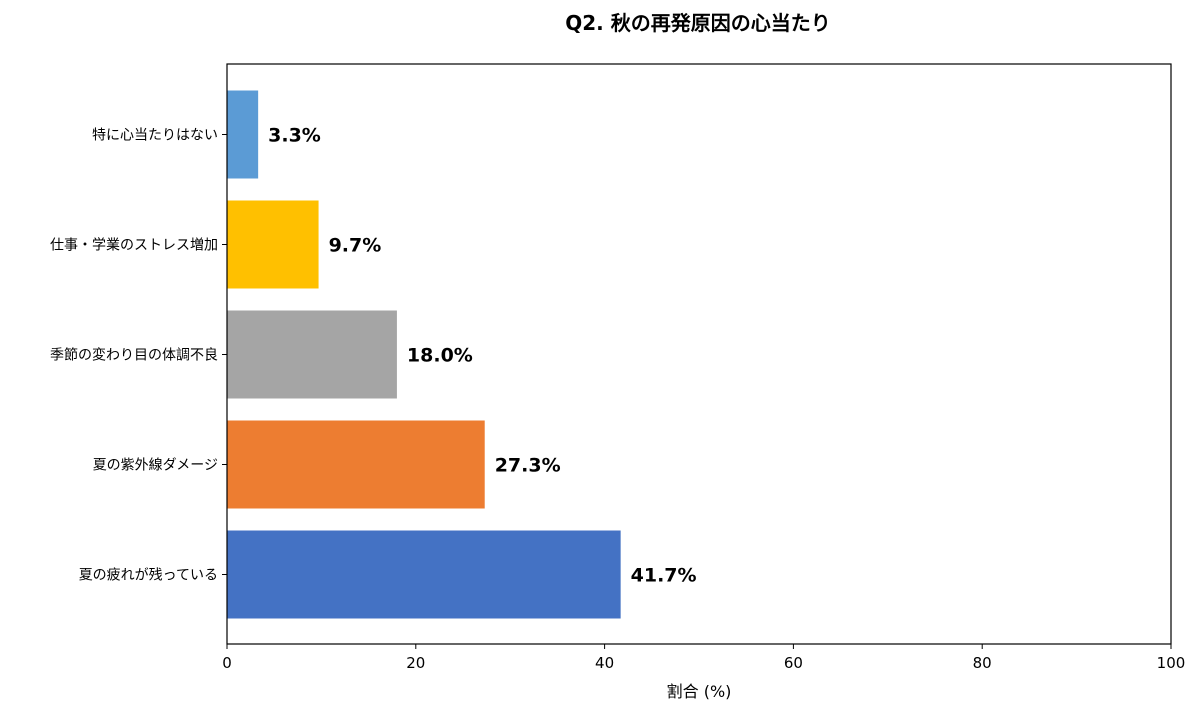  I want to click on y-tick-label: 季節の変わり目の体調不良, so click(134, 355).